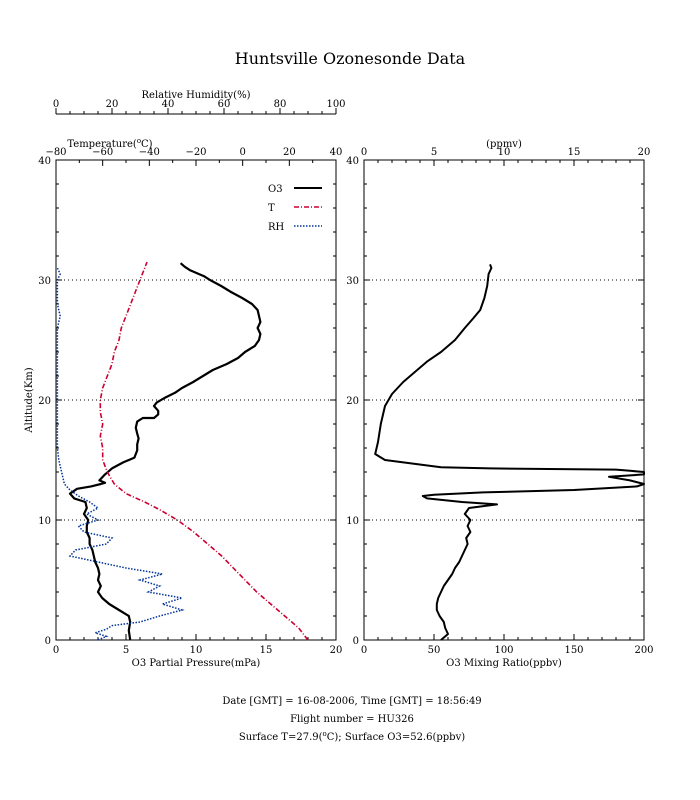 Image resolution: width=700 pixels, height=800 pixels. What do you see at coordinates (109, 143) in the screenshot?
I see `temperature-axis-label: Temperature(oC)` at bounding box center [109, 143].